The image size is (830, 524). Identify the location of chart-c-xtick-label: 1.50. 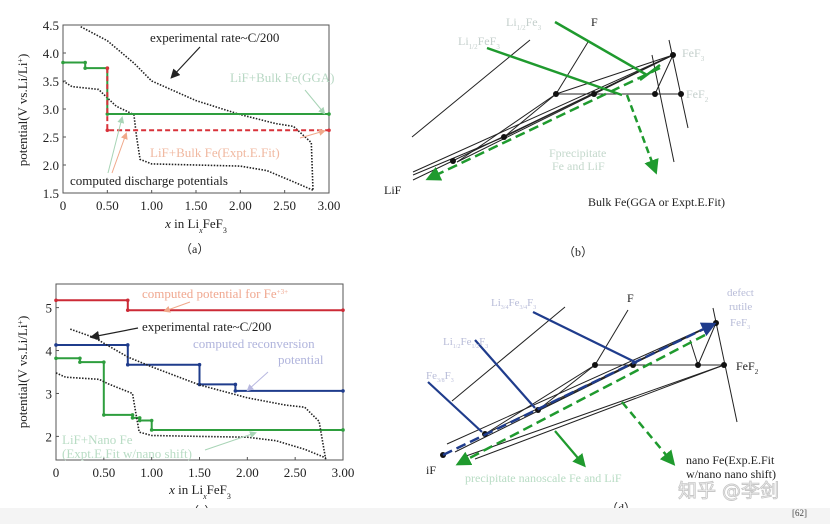
(199, 472).